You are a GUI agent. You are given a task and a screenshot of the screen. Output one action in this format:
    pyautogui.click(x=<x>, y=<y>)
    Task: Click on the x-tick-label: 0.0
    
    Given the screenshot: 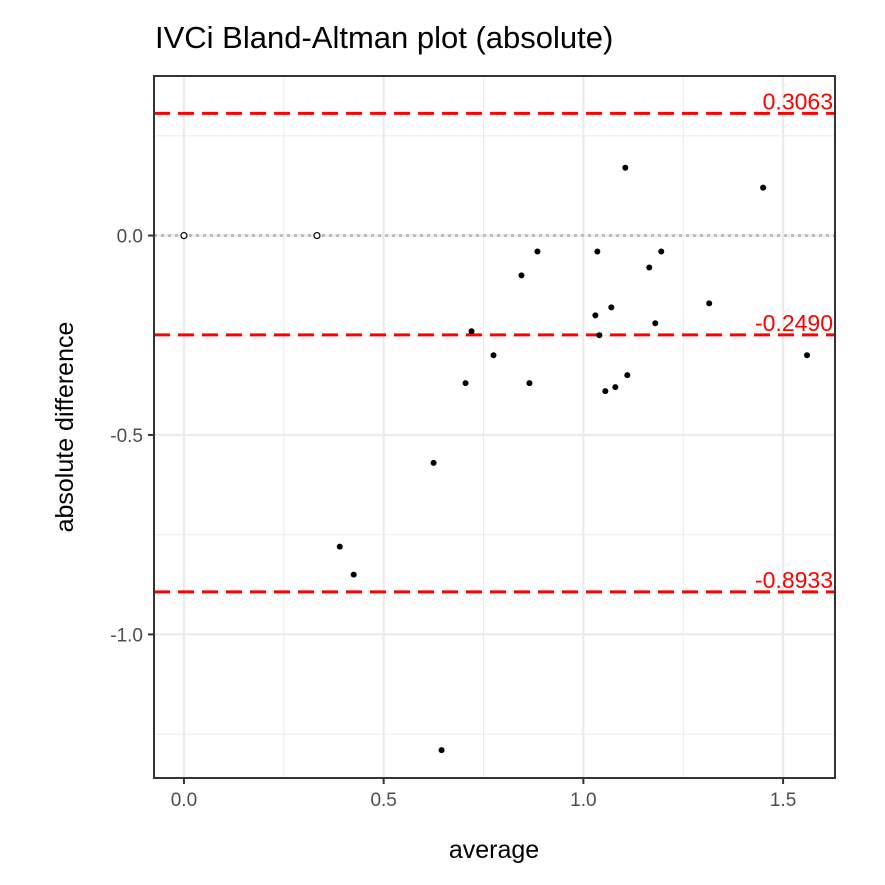 What is the action you would take?
    pyautogui.click(x=184, y=800)
    